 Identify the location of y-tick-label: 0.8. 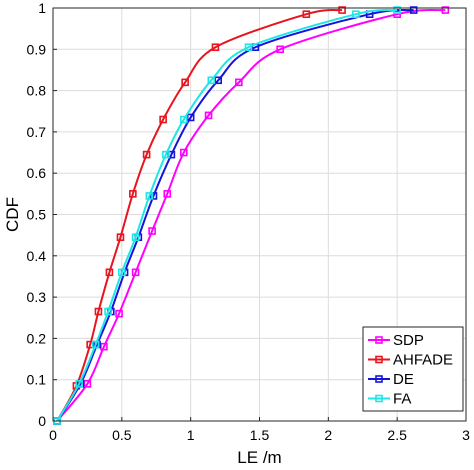
(37, 91).